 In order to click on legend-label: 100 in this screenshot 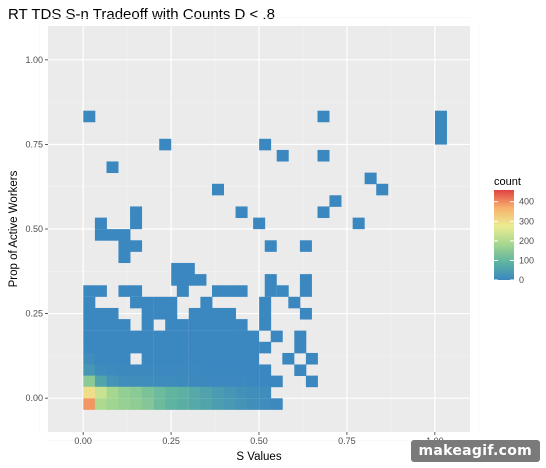, I will do `click(526, 260)`.